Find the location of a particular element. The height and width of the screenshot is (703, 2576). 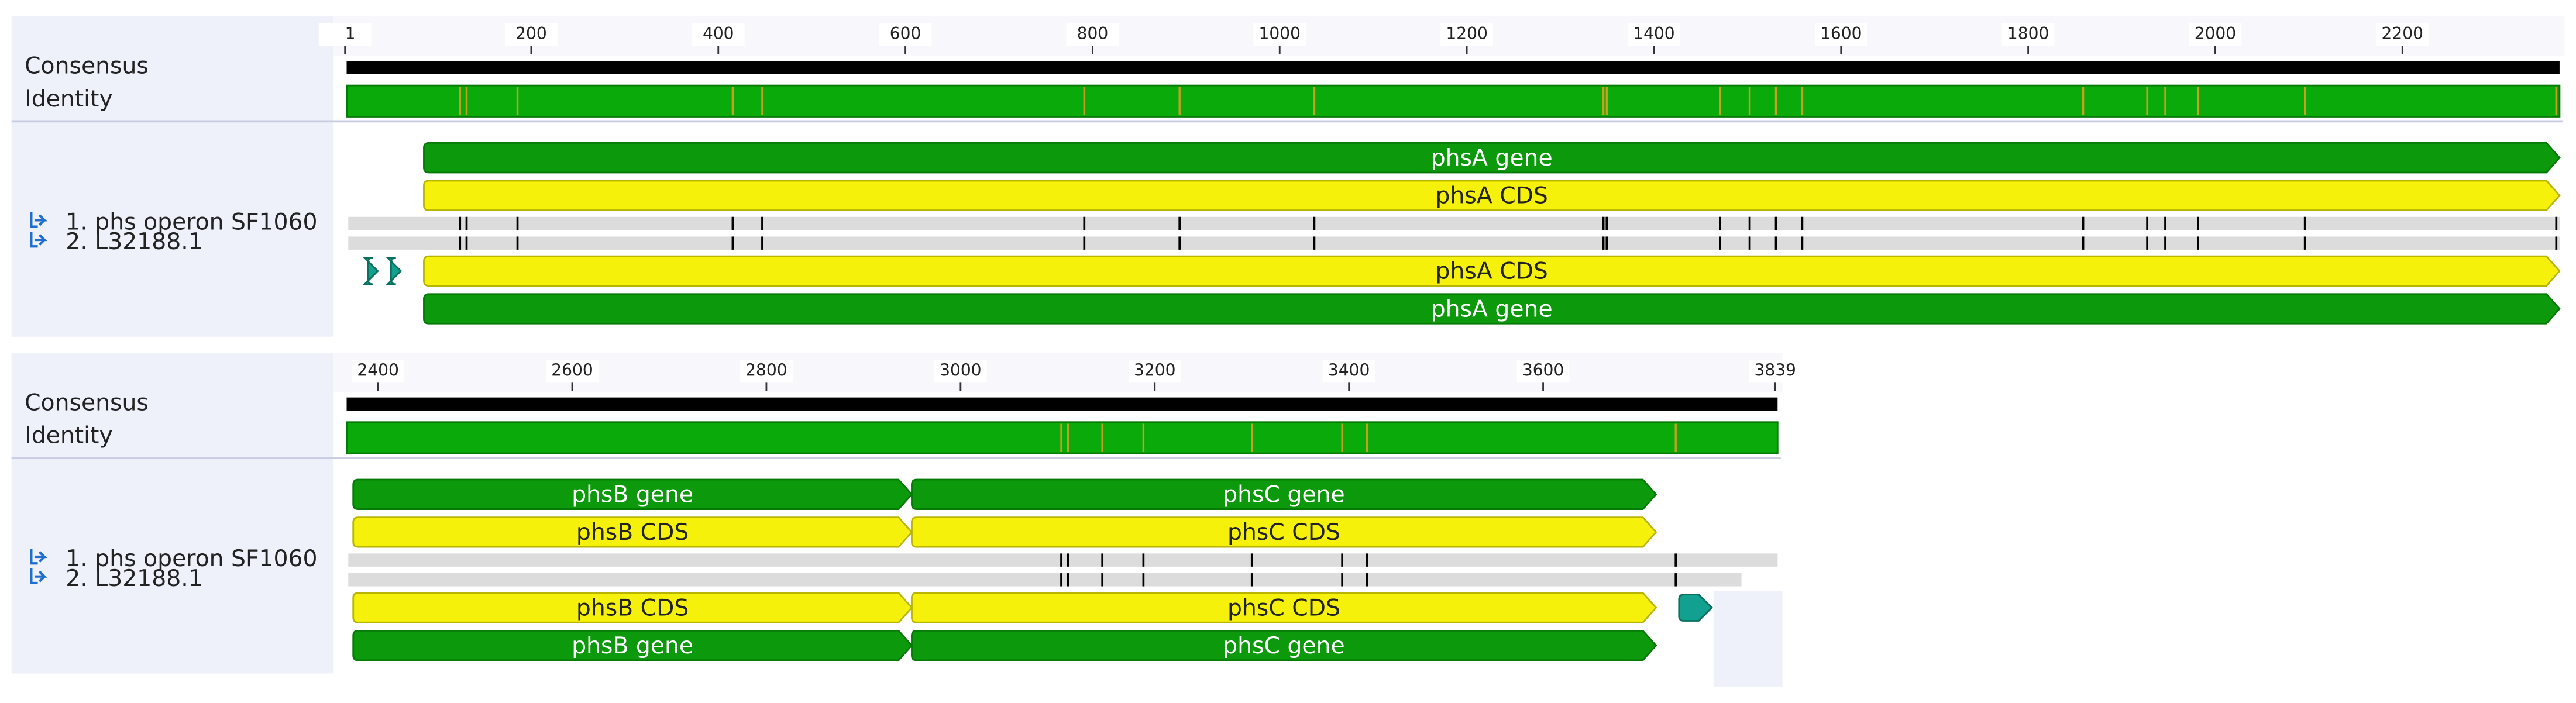

ruler-label: 1800 is located at coordinates (2028, 33).